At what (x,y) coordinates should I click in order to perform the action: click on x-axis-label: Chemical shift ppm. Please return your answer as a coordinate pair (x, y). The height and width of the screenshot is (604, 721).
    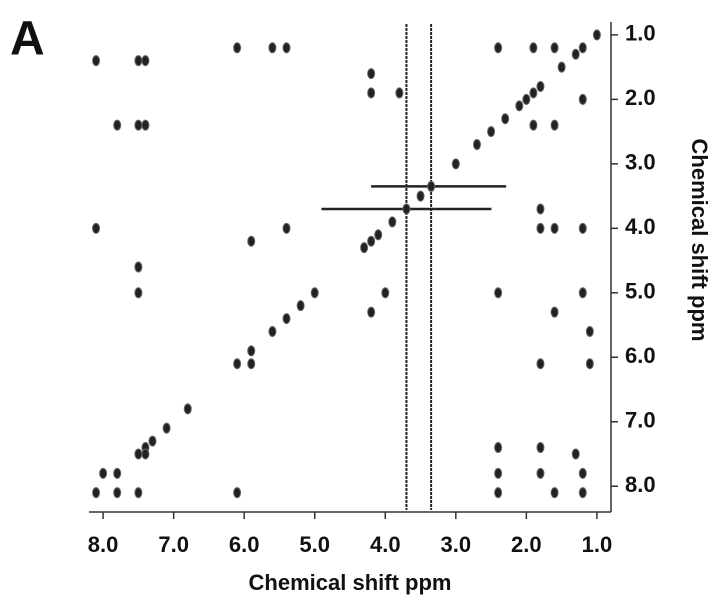
    Looking at the image, I should click on (350, 582).